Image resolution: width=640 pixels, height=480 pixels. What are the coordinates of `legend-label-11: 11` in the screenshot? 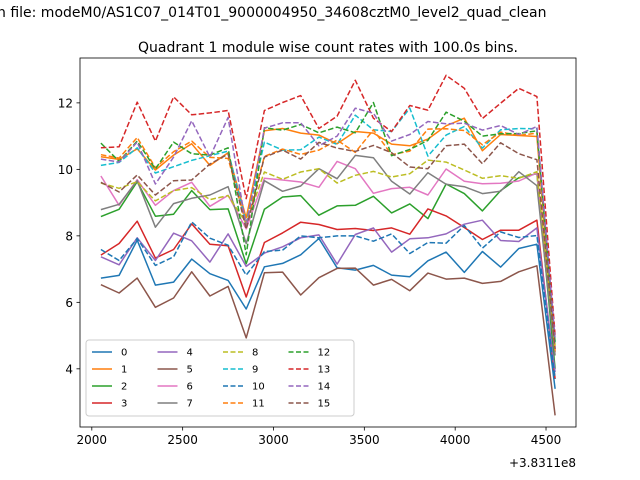 It's located at (258, 404).